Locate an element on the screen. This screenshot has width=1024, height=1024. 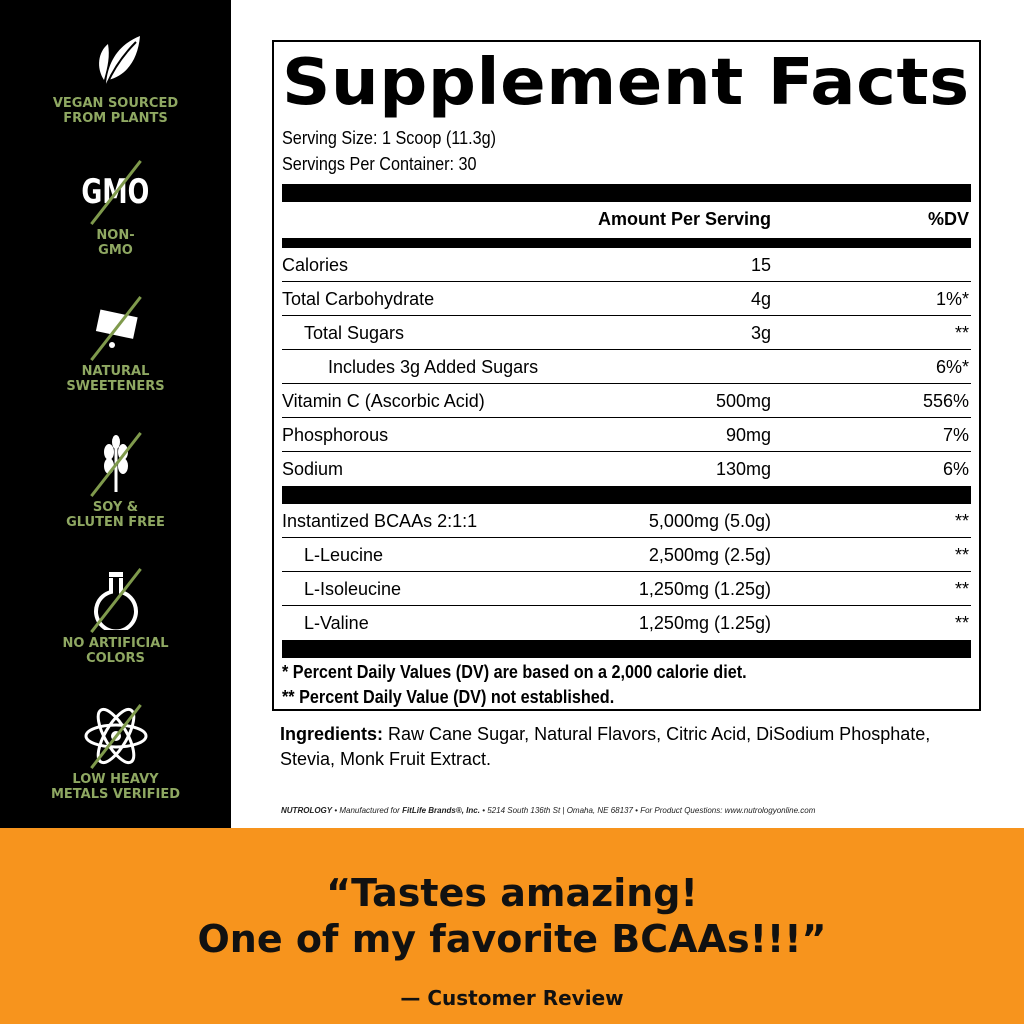
badge-label: SWEETENERS is located at coordinates (115, 386).